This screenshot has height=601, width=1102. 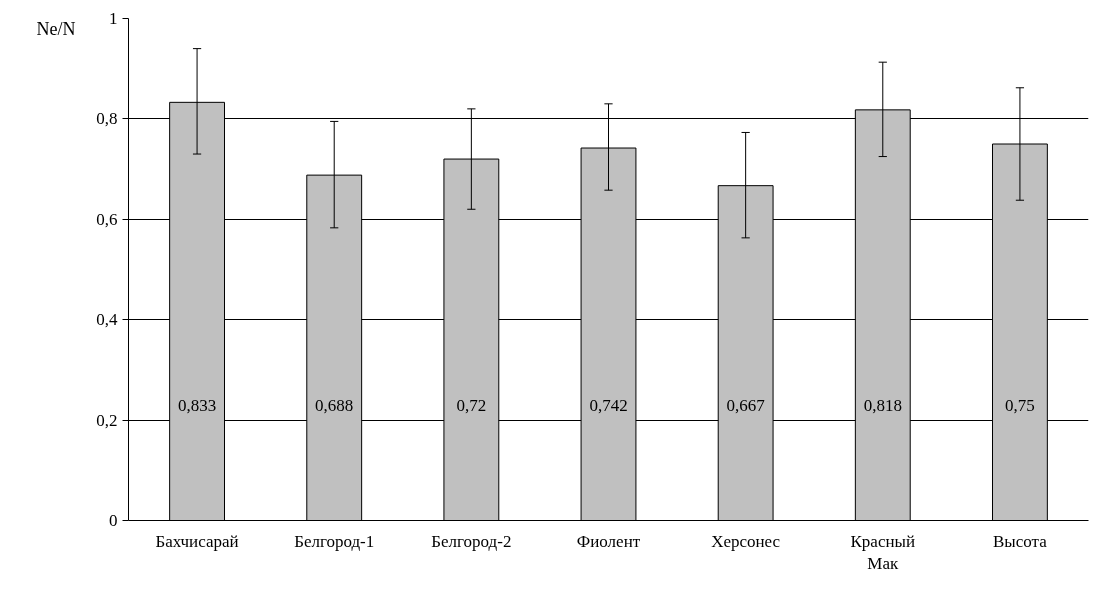 I want to click on data-label: 0,75, so click(x=1020, y=405).